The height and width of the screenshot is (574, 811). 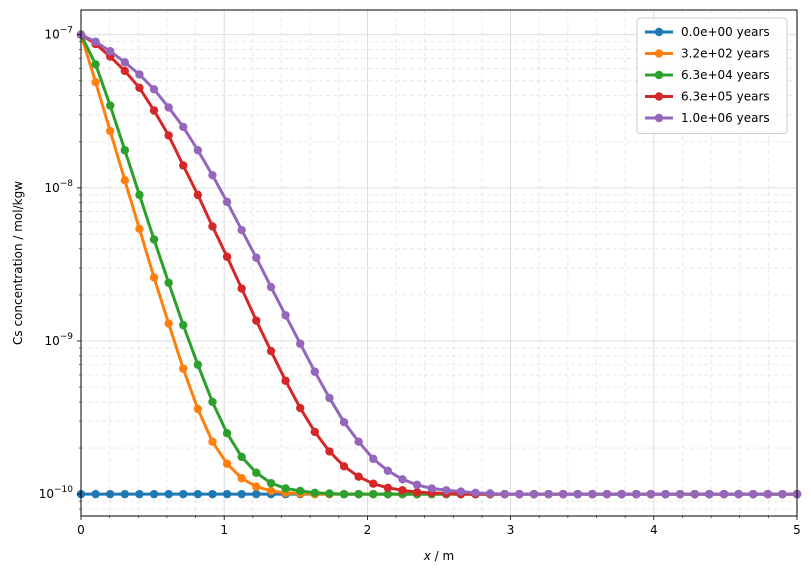 What do you see at coordinates (81, 530) in the screenshot?
I see `x-tick-label: 0` at bounding box center [81, 530].